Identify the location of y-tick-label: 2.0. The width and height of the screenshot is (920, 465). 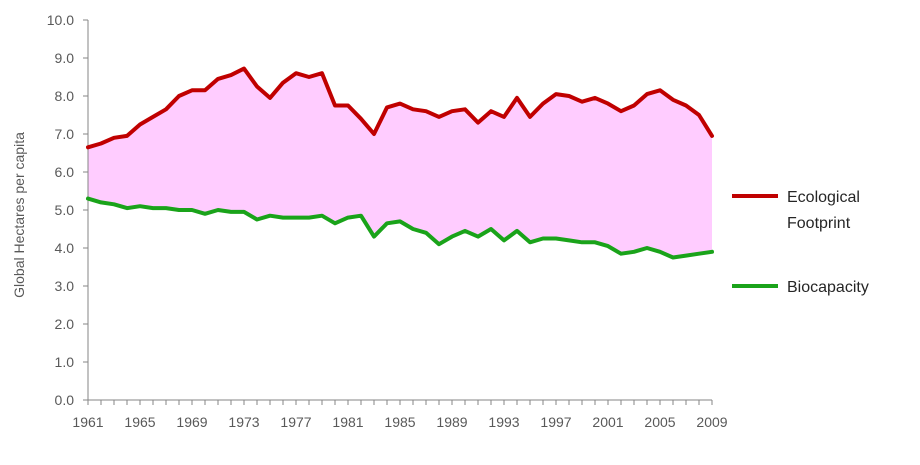
(65, 324).